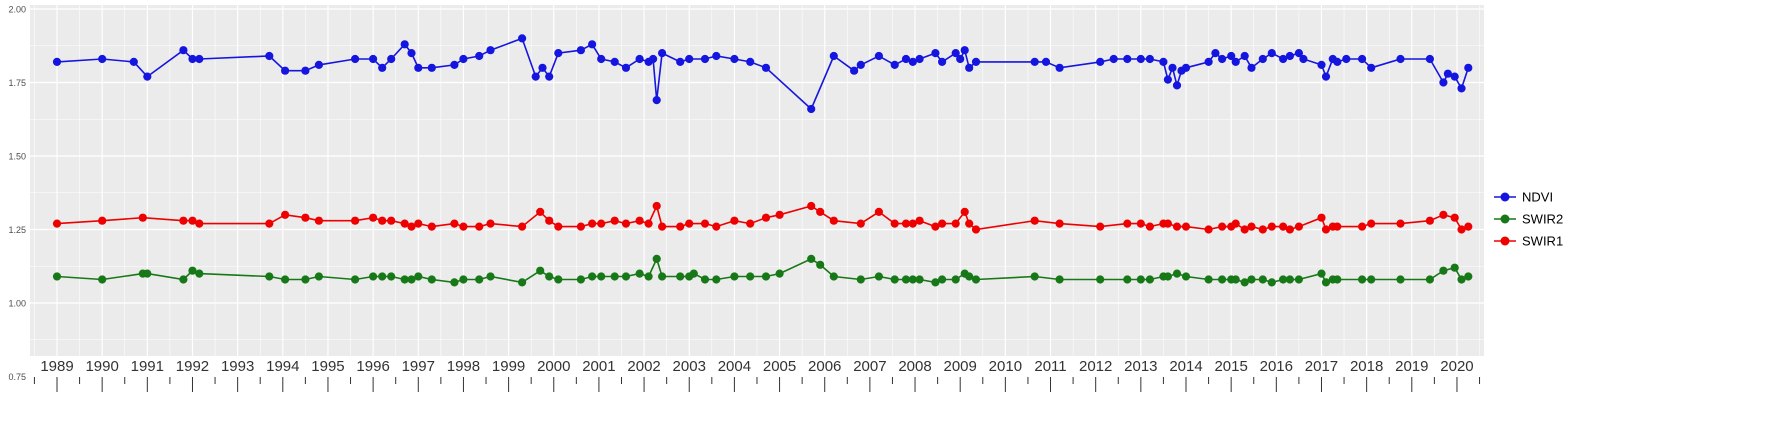 This screenshot has height=442, width=1773. What do you see at coordinates (1050, 366) in the screenshot?
I see `x-tick-label: 2011` at bounding box center [1050, 366].